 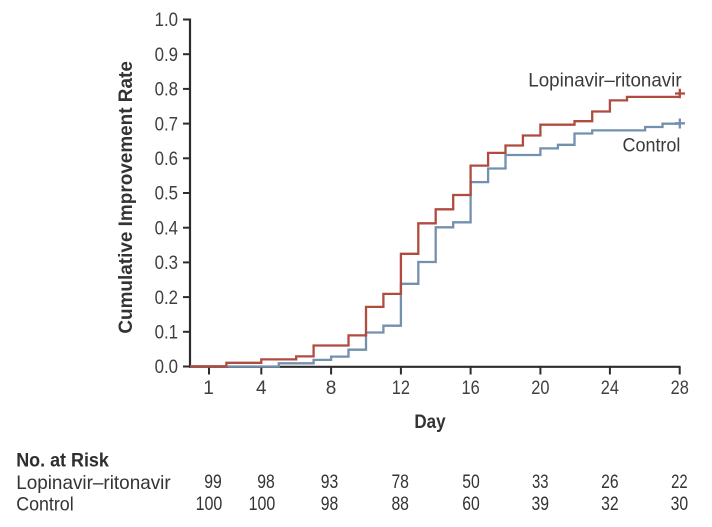 What do you see at coordinates (166, 263) in the screenshot?
I see `svg-text: 0.3` at bounding box center [166, 263].